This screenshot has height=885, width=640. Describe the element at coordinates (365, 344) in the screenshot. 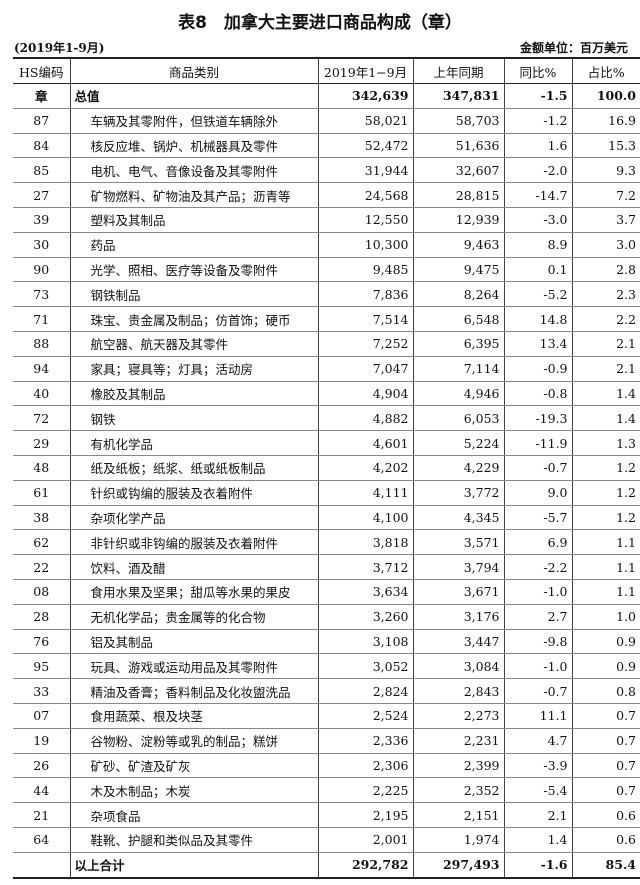

I see `current-value: 7,252` at that location.